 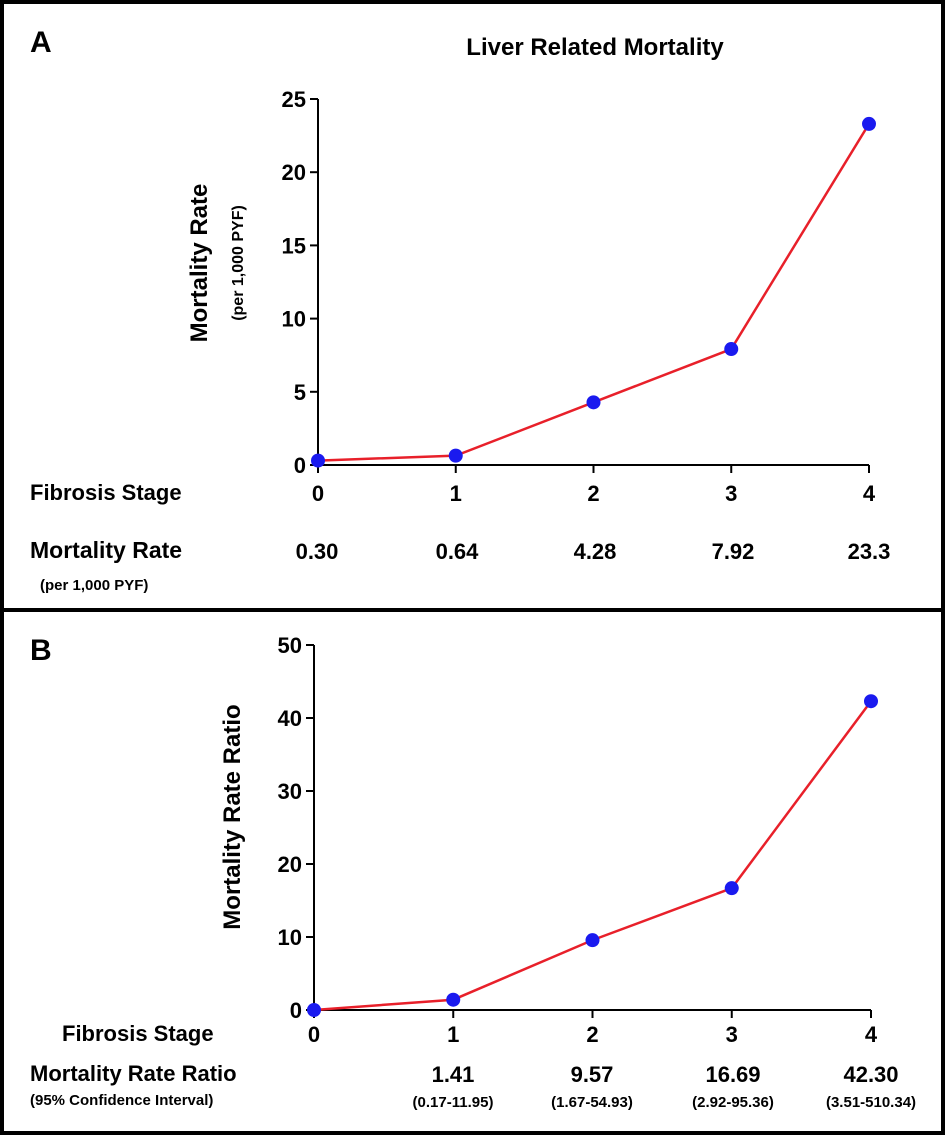 What do you see at coordinates (314, 1034) in the screenshot?
I see `panel-b-x-tick-label: 0` at bounding box center [314, 1034].